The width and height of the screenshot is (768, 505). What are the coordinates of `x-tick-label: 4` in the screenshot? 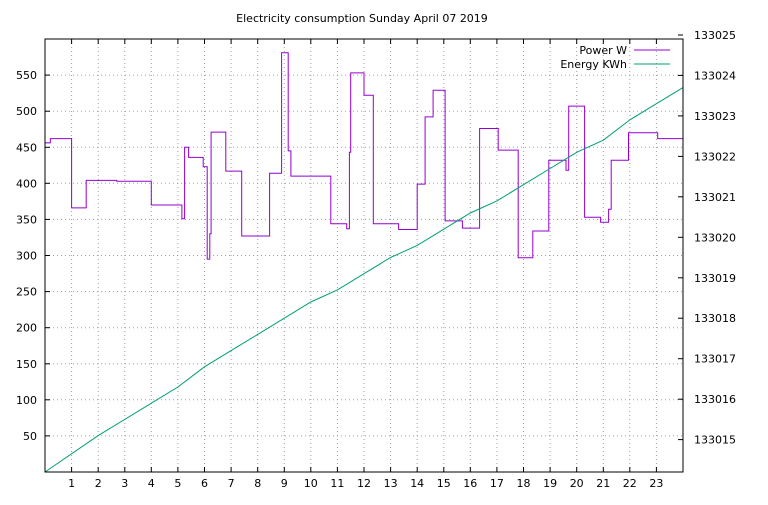 It's located at (151, 483).